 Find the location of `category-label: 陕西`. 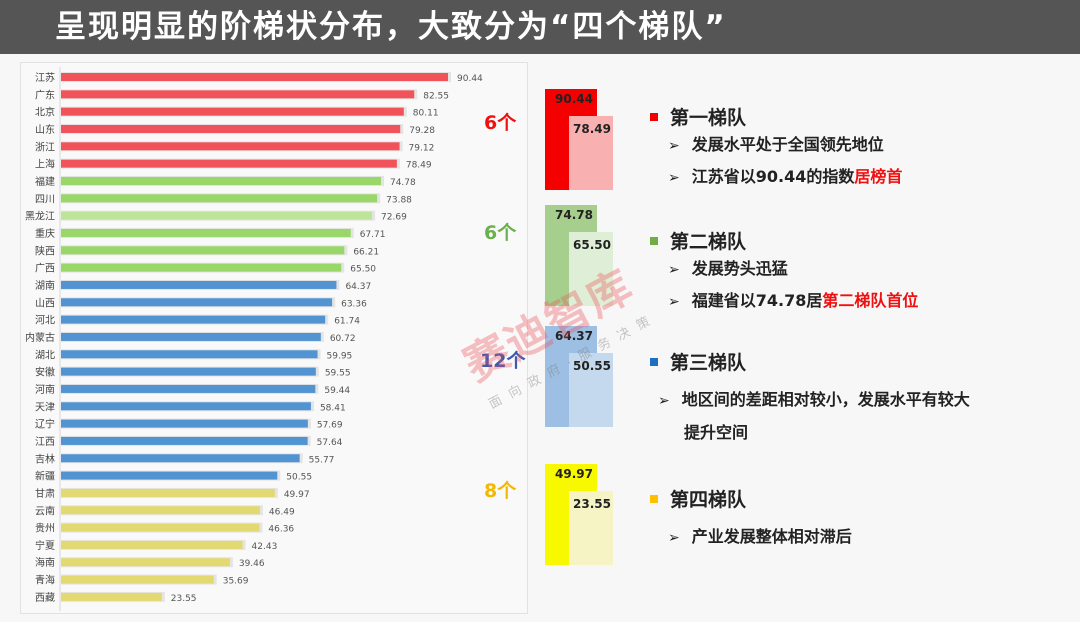

category-label: 陕西 is located at coordinates (45, 250).